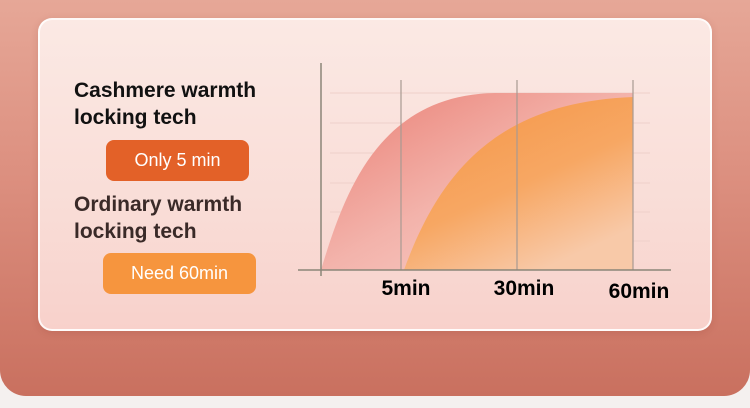 The width and height of the screenshot is (750, 408). What do you see at coordinates (639, 291) in the screenshot?
I see `x-tick-60min: 60min` at bounding box center [639, 291].